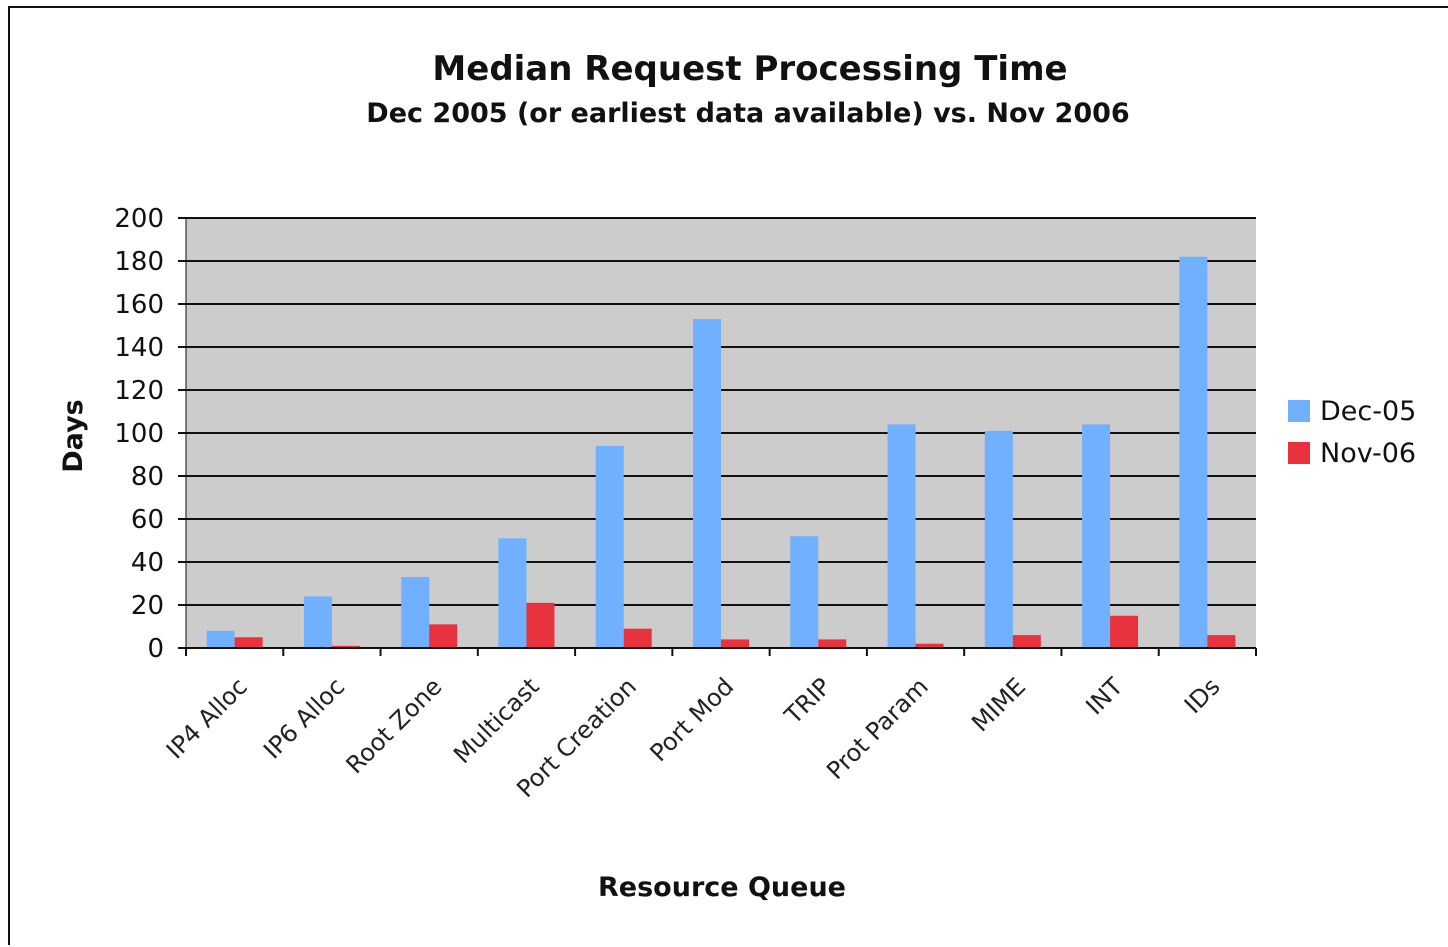 This screenshot has width=1448, height=947. Describe the element at coordinates (637, 638) in the screenshot. I see `bar-nov-06-port-creation` at that location.